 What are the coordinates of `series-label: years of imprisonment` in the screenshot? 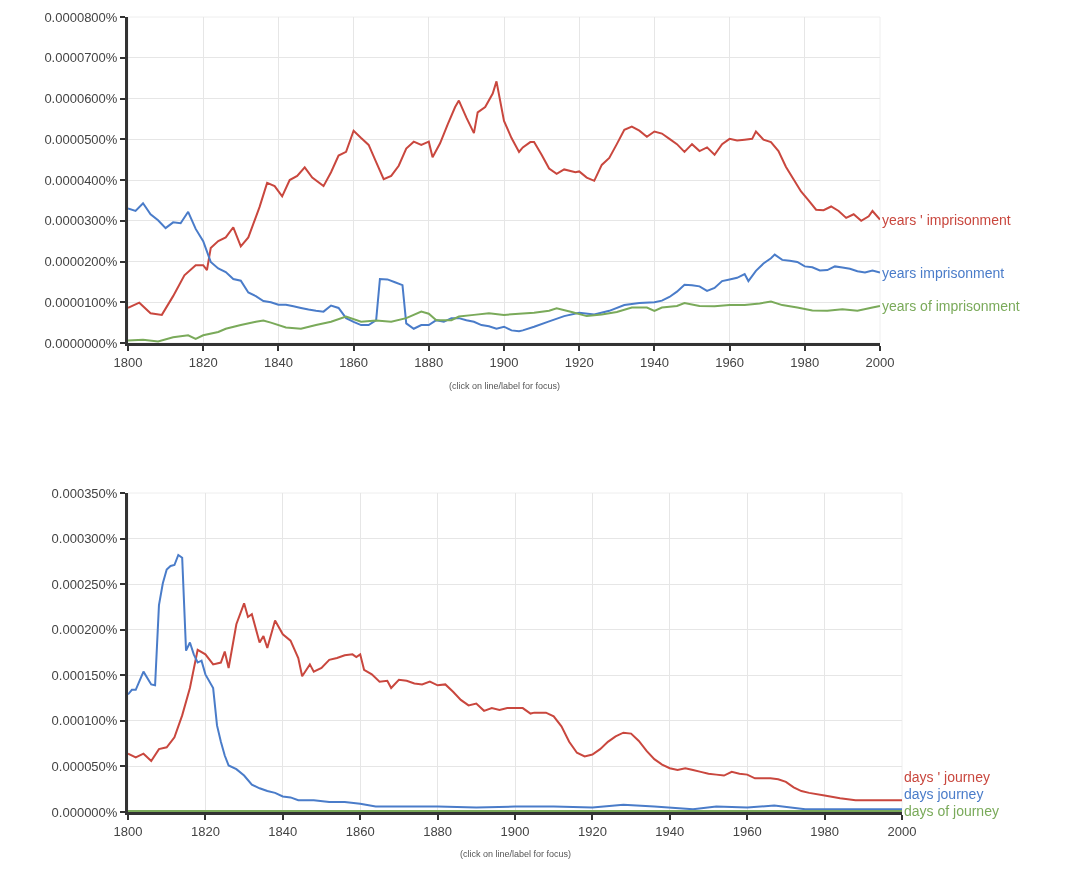 It's located at (951, 306).